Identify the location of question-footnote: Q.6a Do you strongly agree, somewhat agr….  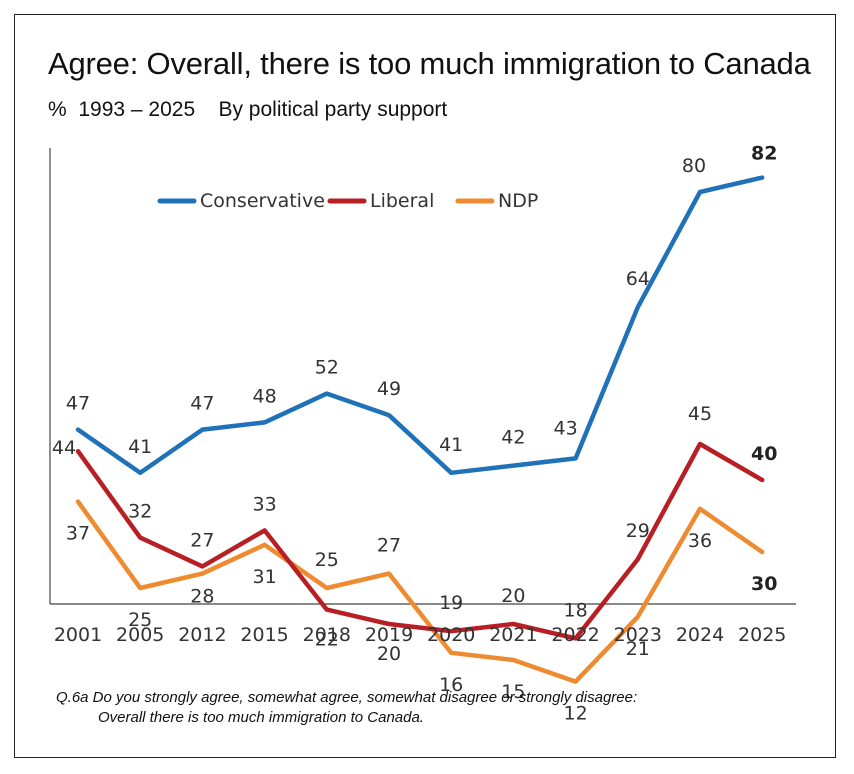
(346, 708).